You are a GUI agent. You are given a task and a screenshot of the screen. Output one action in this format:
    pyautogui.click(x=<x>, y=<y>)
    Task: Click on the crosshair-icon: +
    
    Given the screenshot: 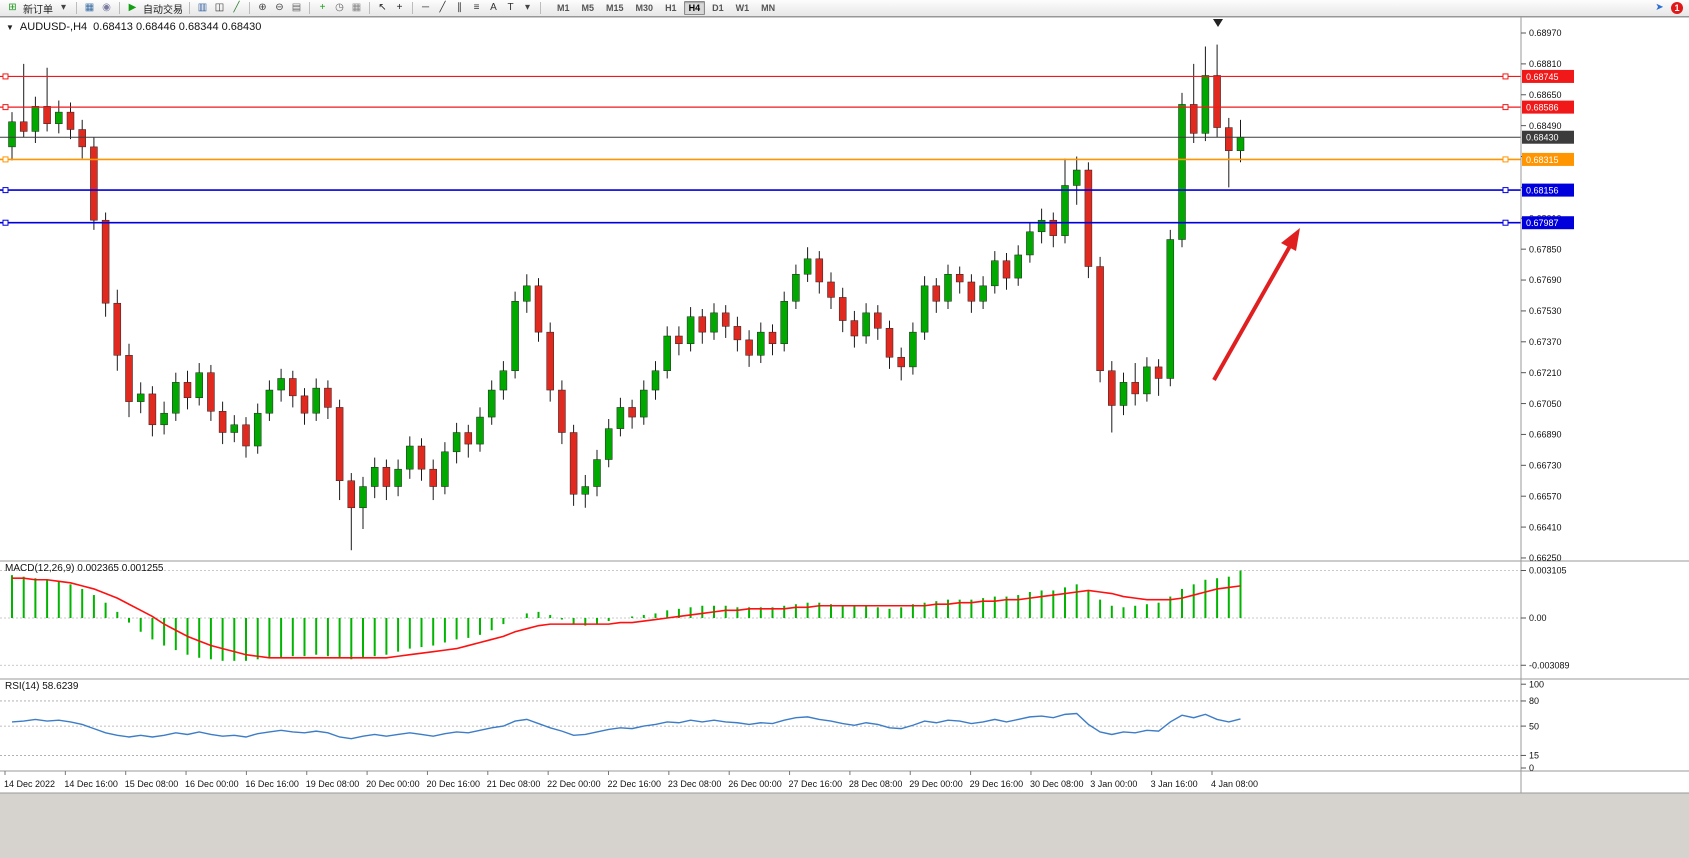 What is the action you would take?
    pyautogui.click(x=399, y=7)
    